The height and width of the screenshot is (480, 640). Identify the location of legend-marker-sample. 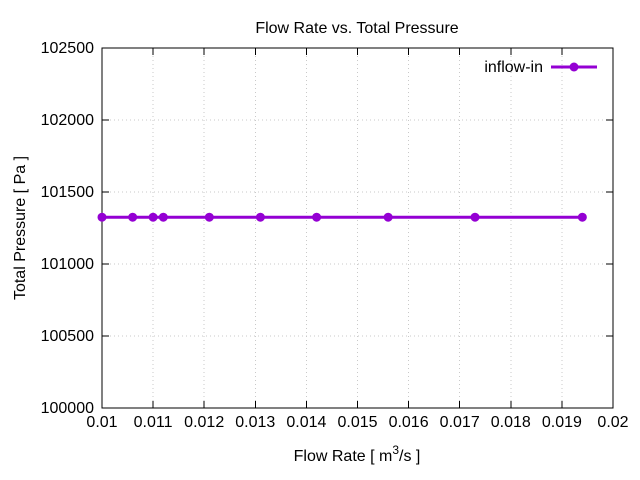
(574, 67).